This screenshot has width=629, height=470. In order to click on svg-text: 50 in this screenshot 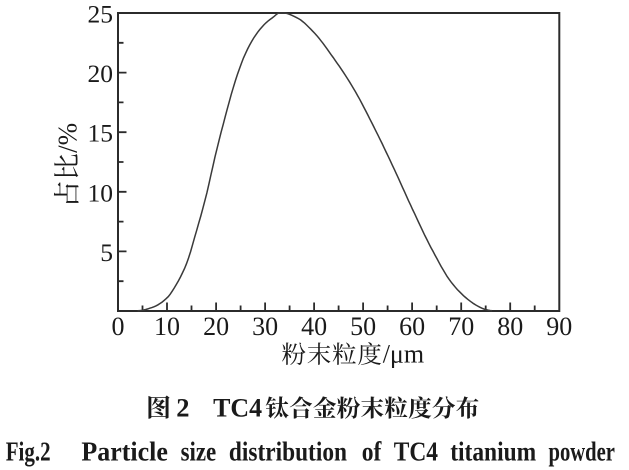, I will do `click(363, 326)`.